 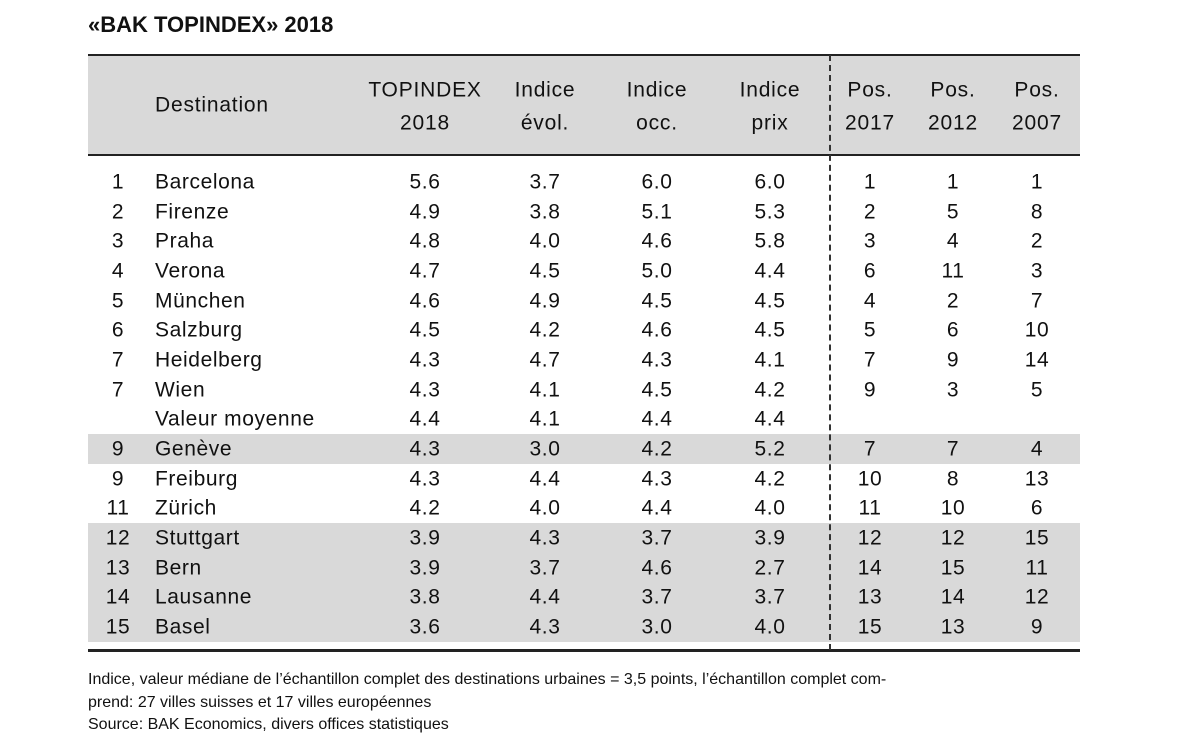 I want to click on column-header: occ., so click(x=657, y=123).